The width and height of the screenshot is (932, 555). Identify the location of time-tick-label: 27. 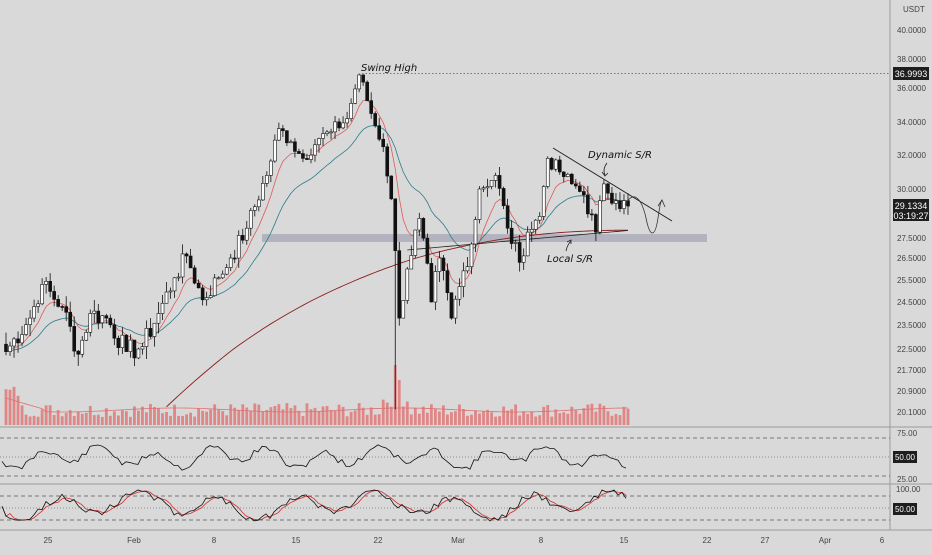
(765, 540).